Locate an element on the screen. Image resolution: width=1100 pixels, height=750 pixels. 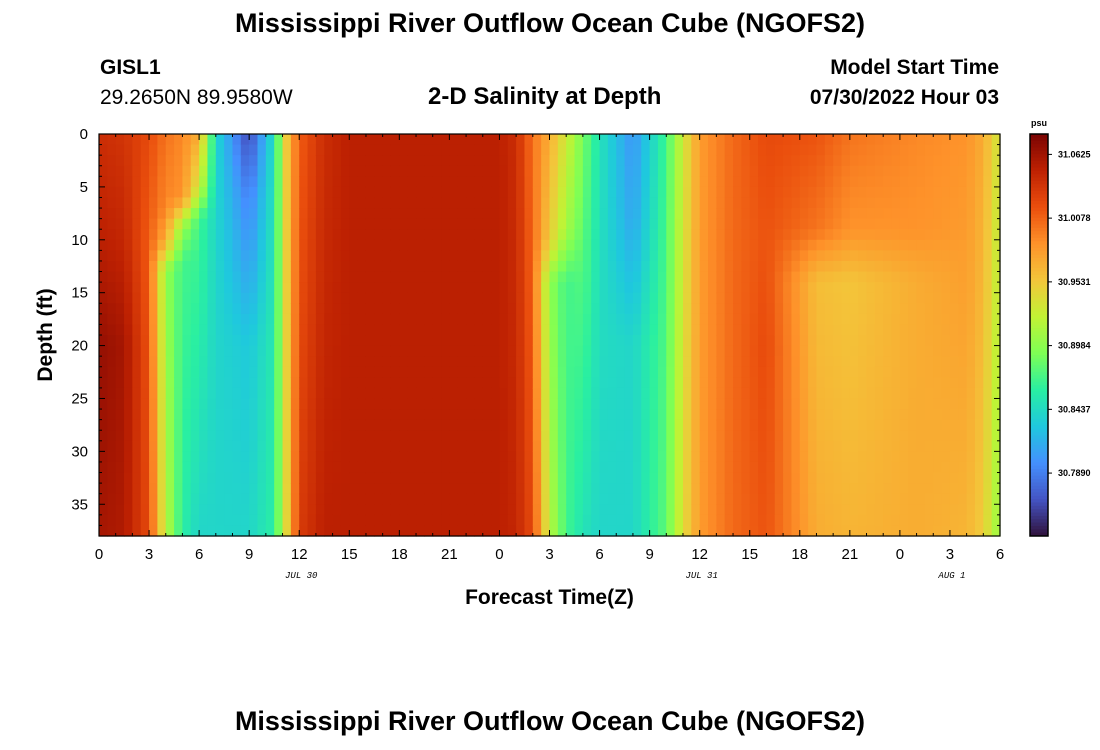
colorbar-segment is located at coordinates (1039, 246).